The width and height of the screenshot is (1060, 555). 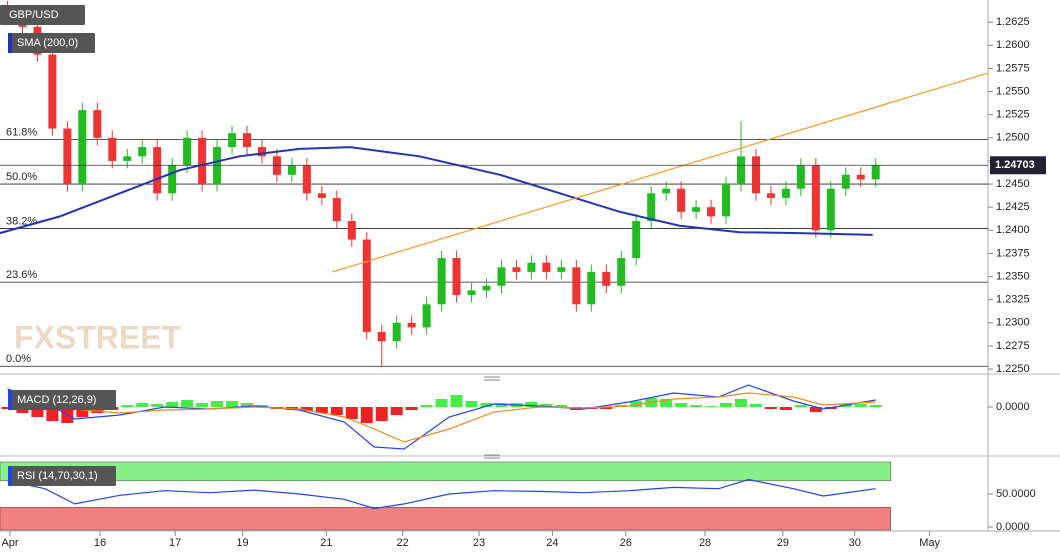 I want to click on y-tick-label: 1.2350, so click(x=1013, y=276).